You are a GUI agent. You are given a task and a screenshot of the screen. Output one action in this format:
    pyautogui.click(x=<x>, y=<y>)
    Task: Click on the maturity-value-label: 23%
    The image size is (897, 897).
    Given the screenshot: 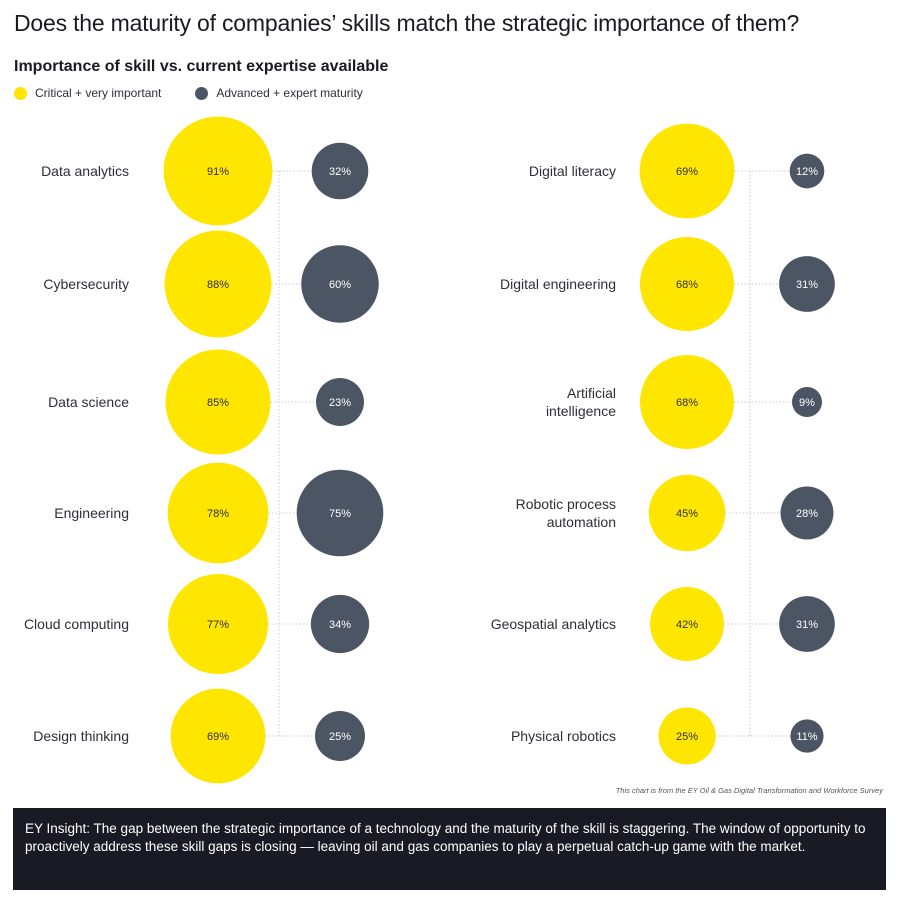 What is the action you would take?
    pyautogui.click(x=340, y=403)
    